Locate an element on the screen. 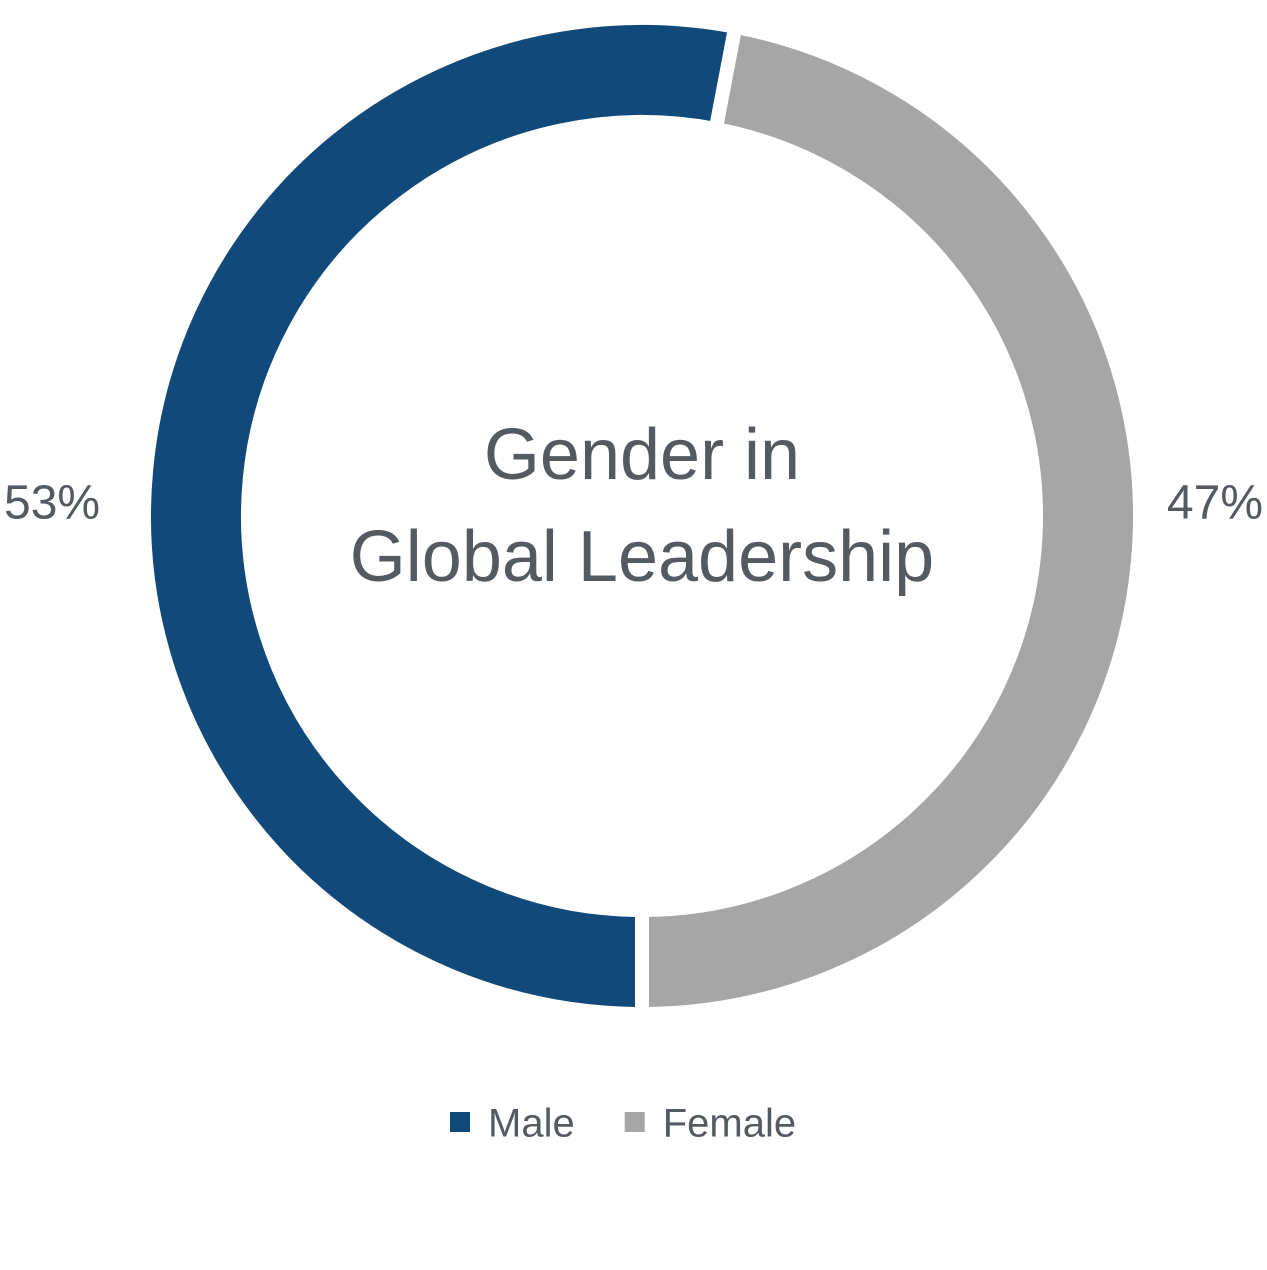 This screenshot has width=1267, height=1270. chart-title: Global Leadership is located at coordinates (642, 557).